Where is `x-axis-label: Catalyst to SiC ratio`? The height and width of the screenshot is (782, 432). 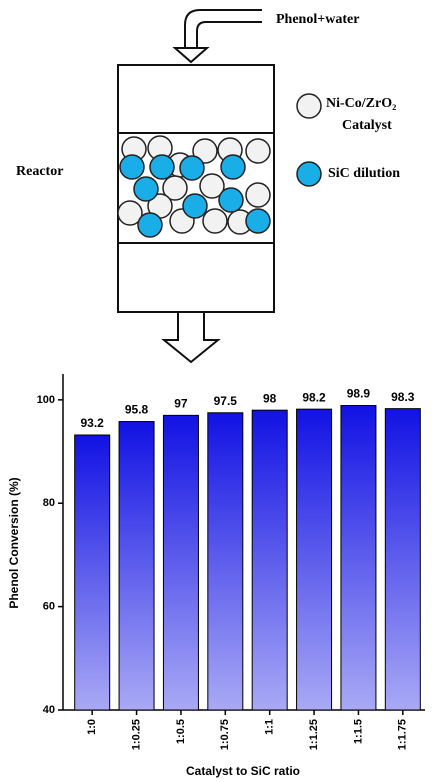 x-axis-label: Catalyst to SiC ratio is located at coordinates (243, 771).